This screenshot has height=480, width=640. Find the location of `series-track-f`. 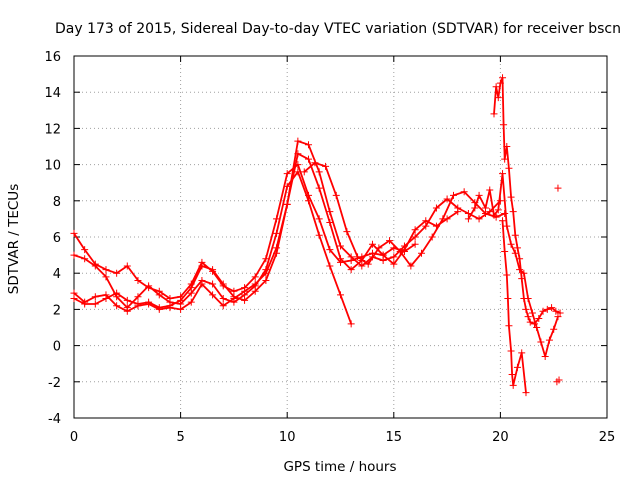

series-track-f is located at coordinates (513, 265).